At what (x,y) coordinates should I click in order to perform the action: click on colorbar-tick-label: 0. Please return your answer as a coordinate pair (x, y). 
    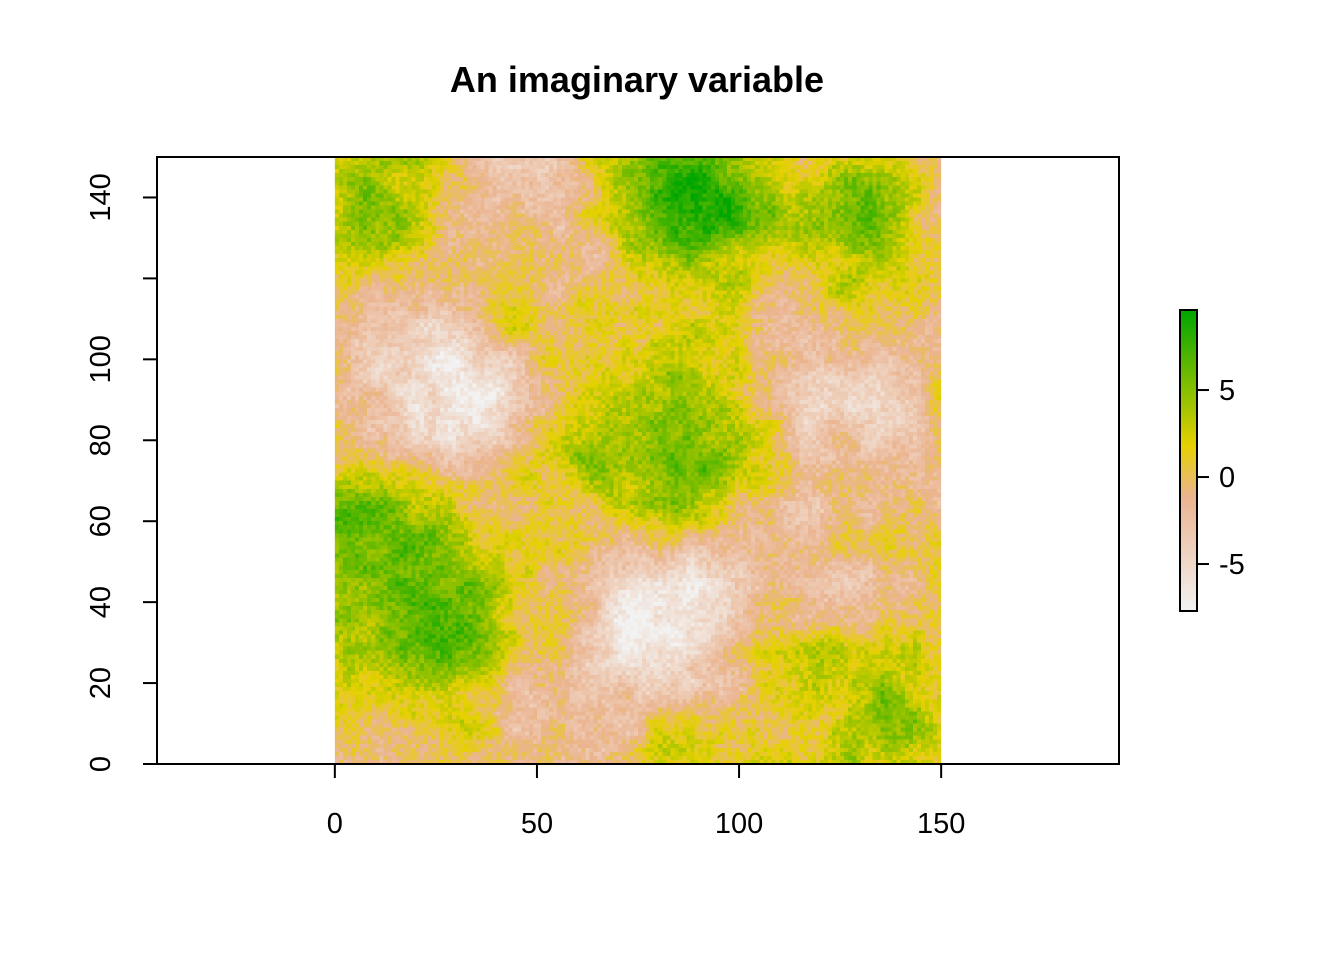
    Looking at the image, I should click on (1227, 478).